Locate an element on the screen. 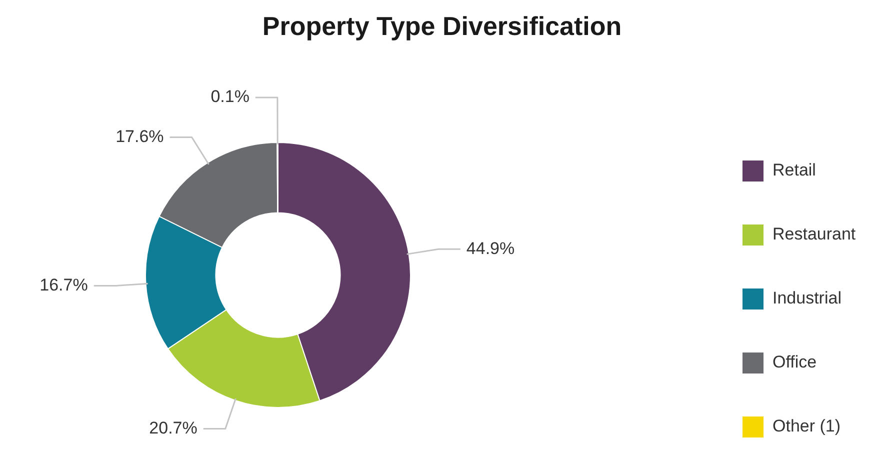 Image resolution: width=884 pixels, height=457 pixels. chart-title: Property Type Diversification is located at coordinates (442, 25).